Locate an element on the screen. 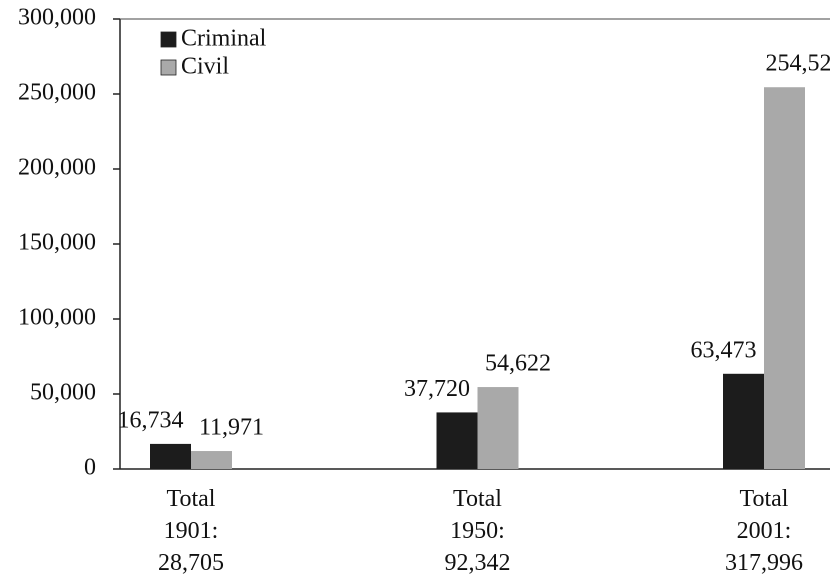  y-tick-label: 300,000 is located at coordinates (57, 18).